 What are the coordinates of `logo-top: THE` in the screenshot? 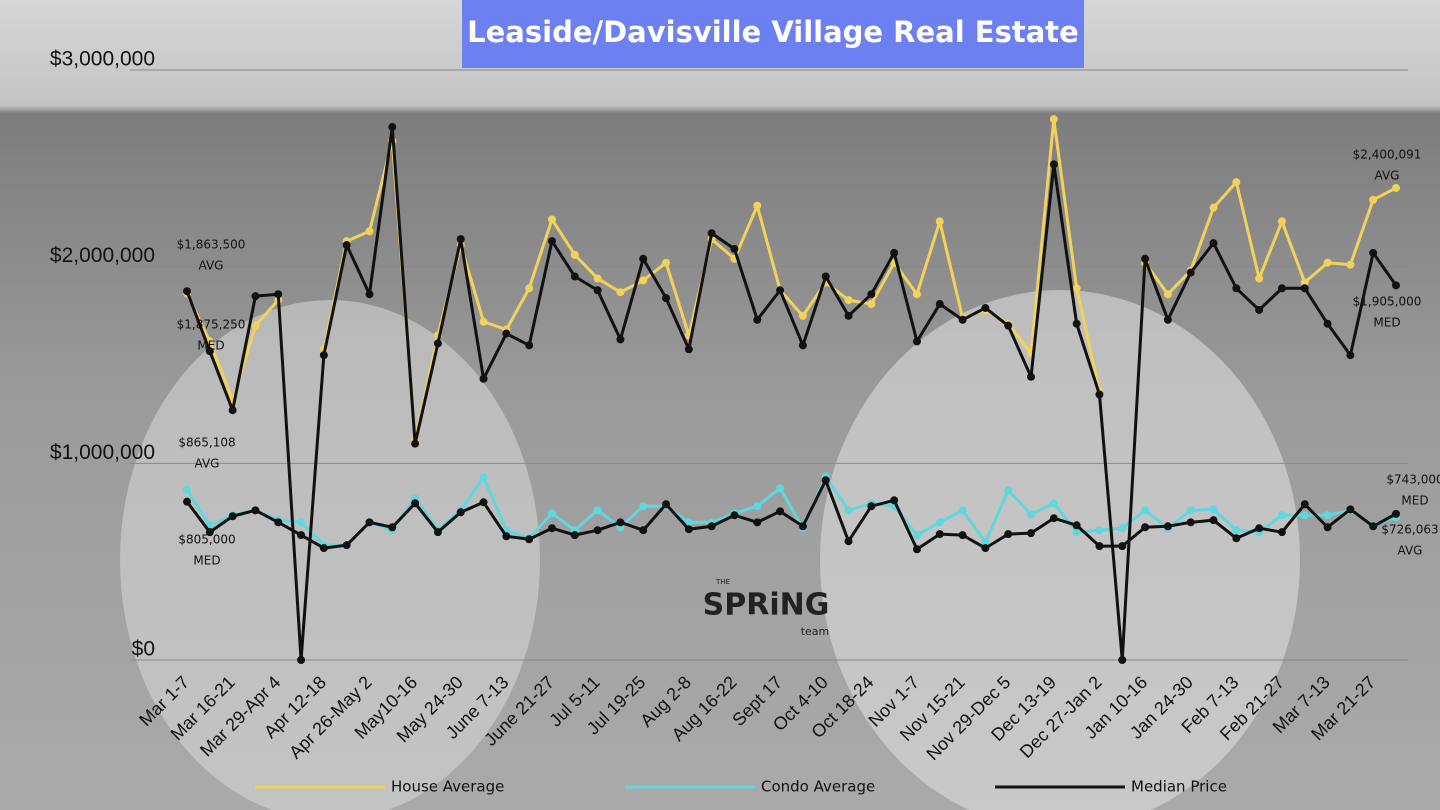 It's located at (722, 582).